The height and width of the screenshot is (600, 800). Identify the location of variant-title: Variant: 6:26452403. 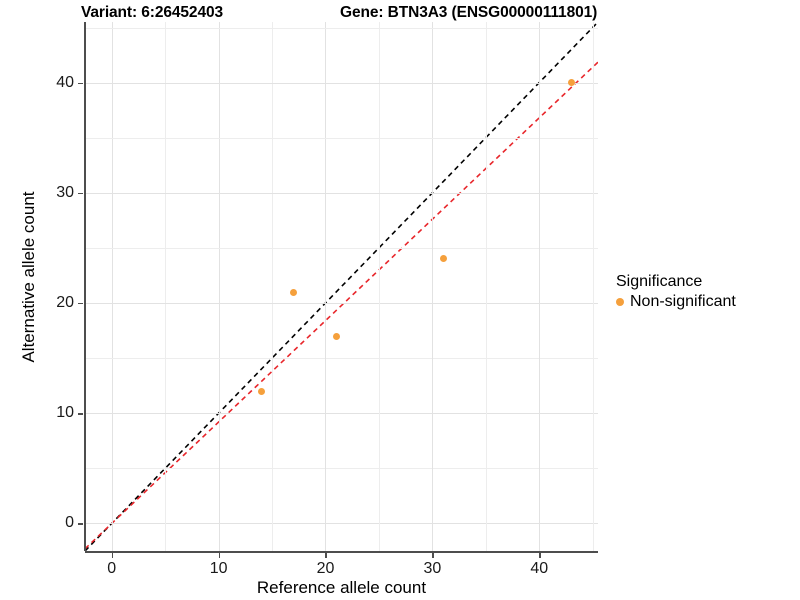
(152, 12).